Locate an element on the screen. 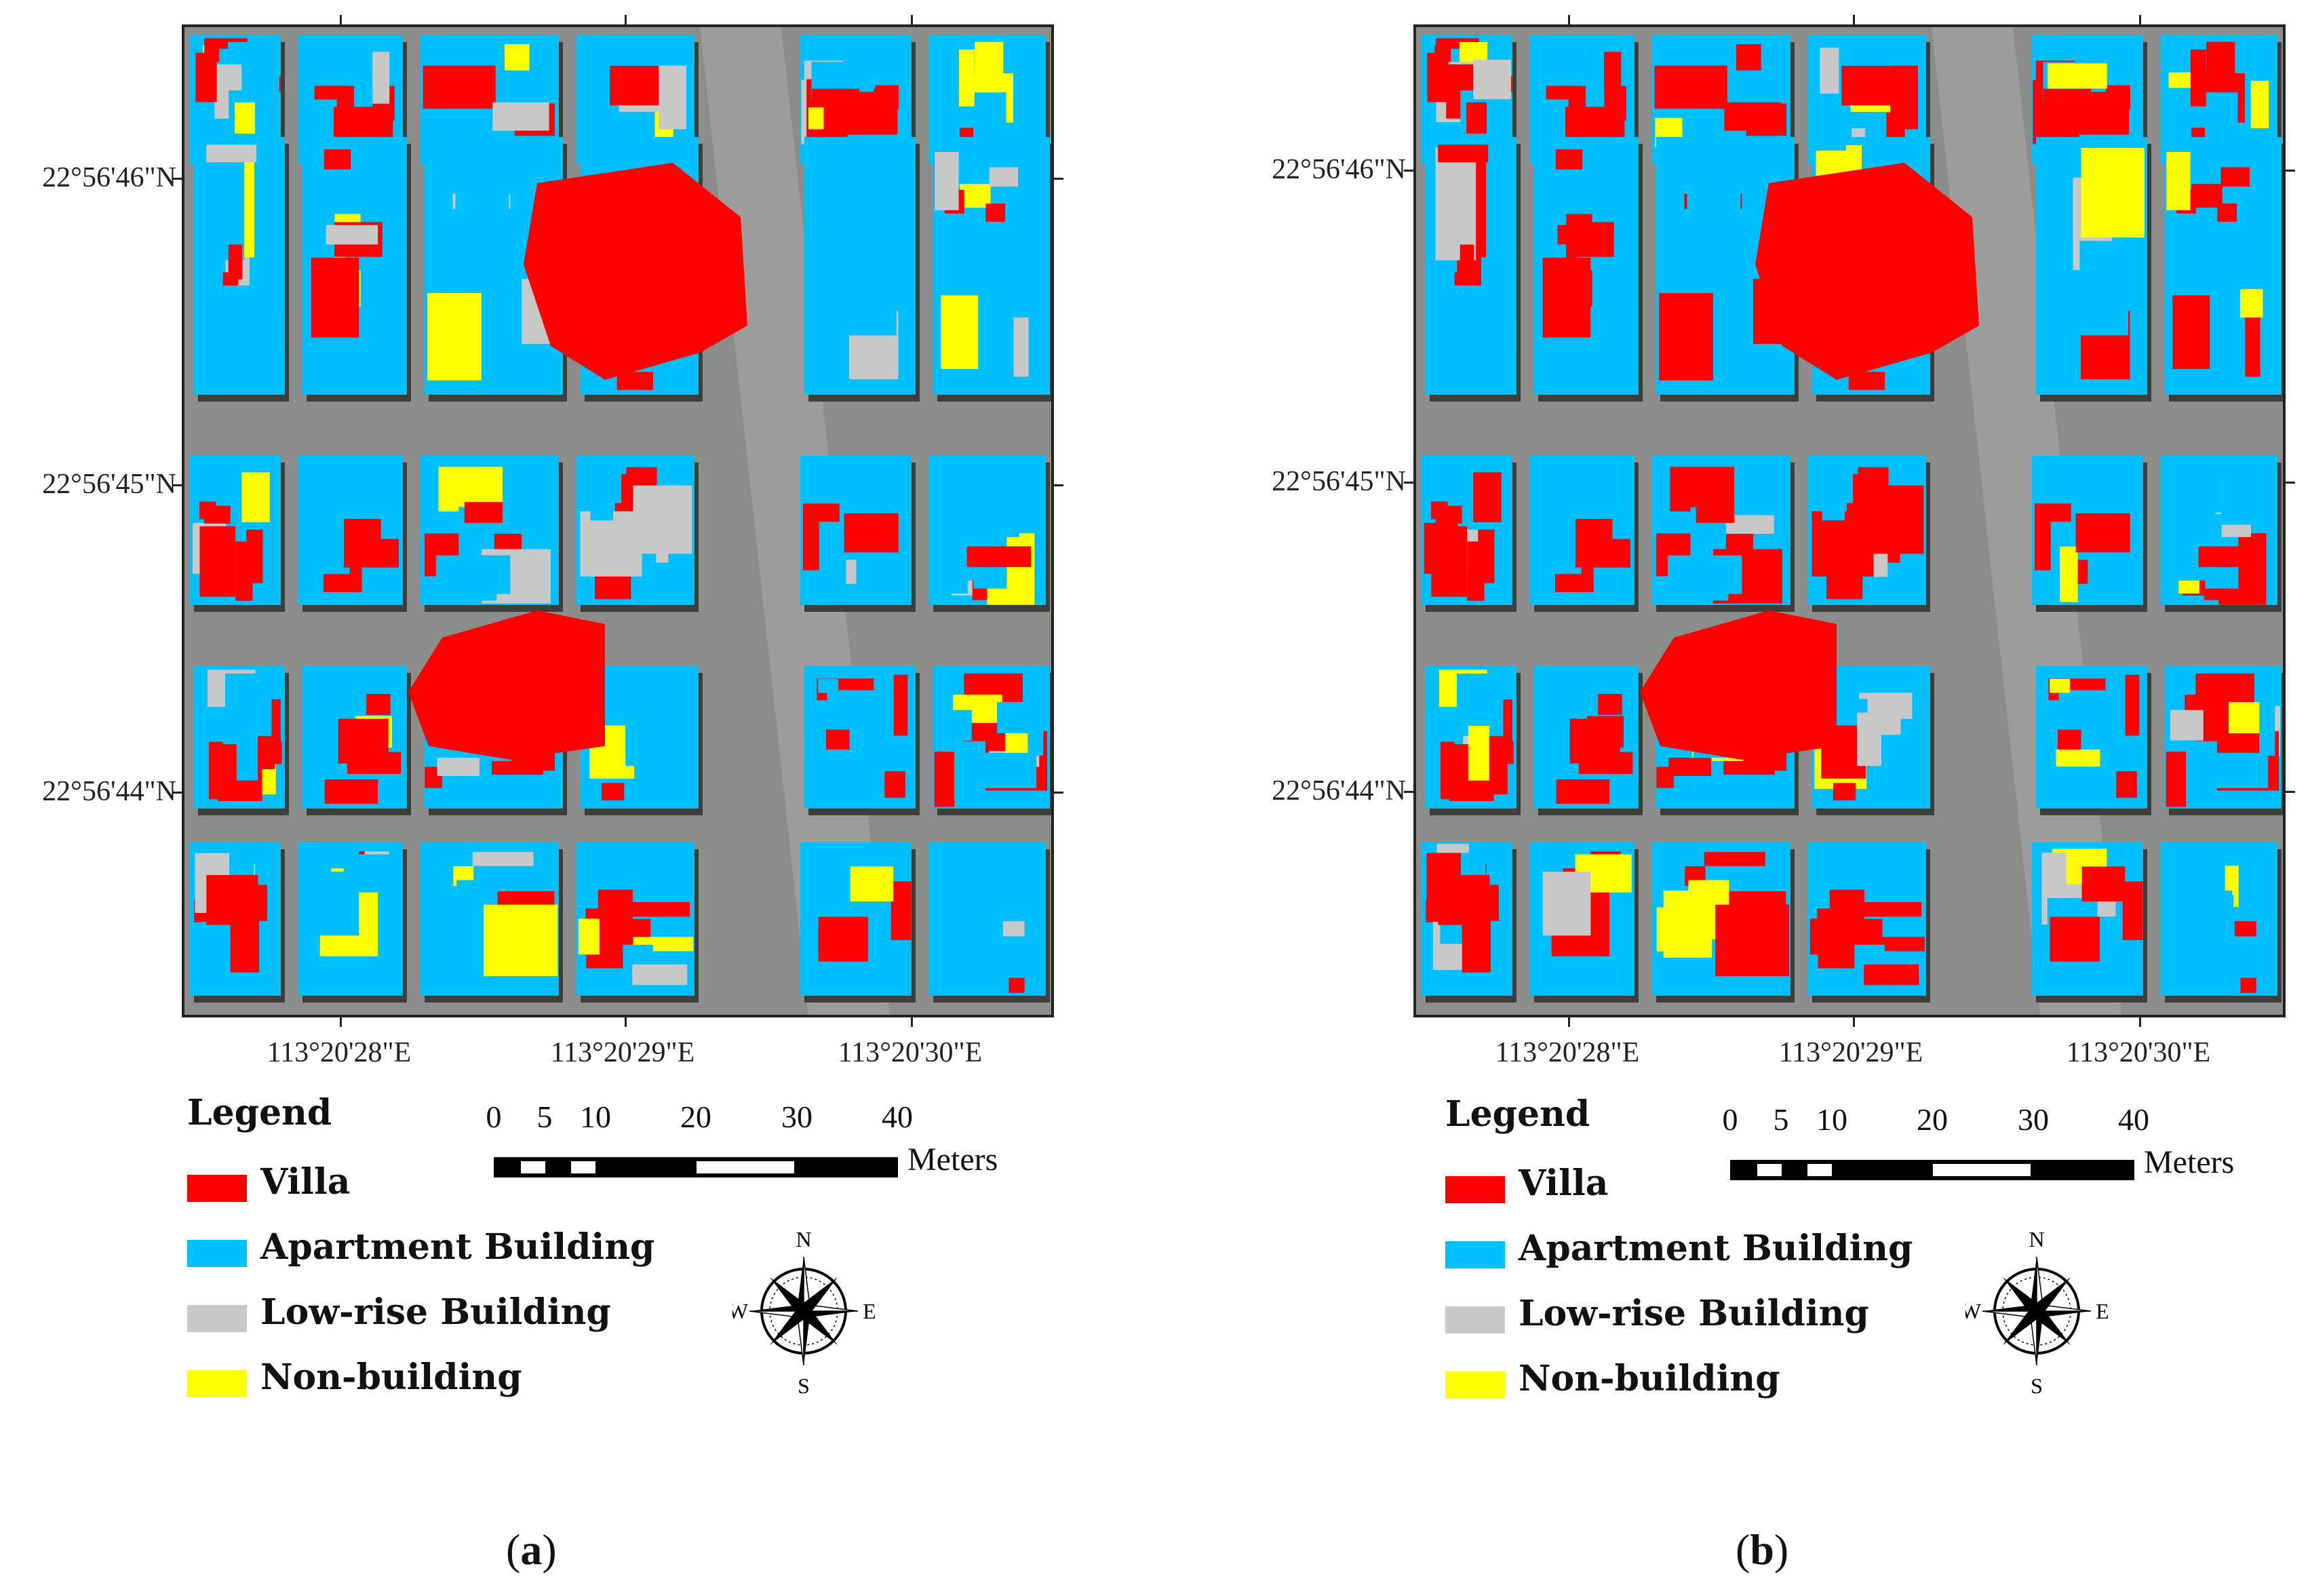  latitude-label: 22°56'44"N is located at coordinates (109, 791).